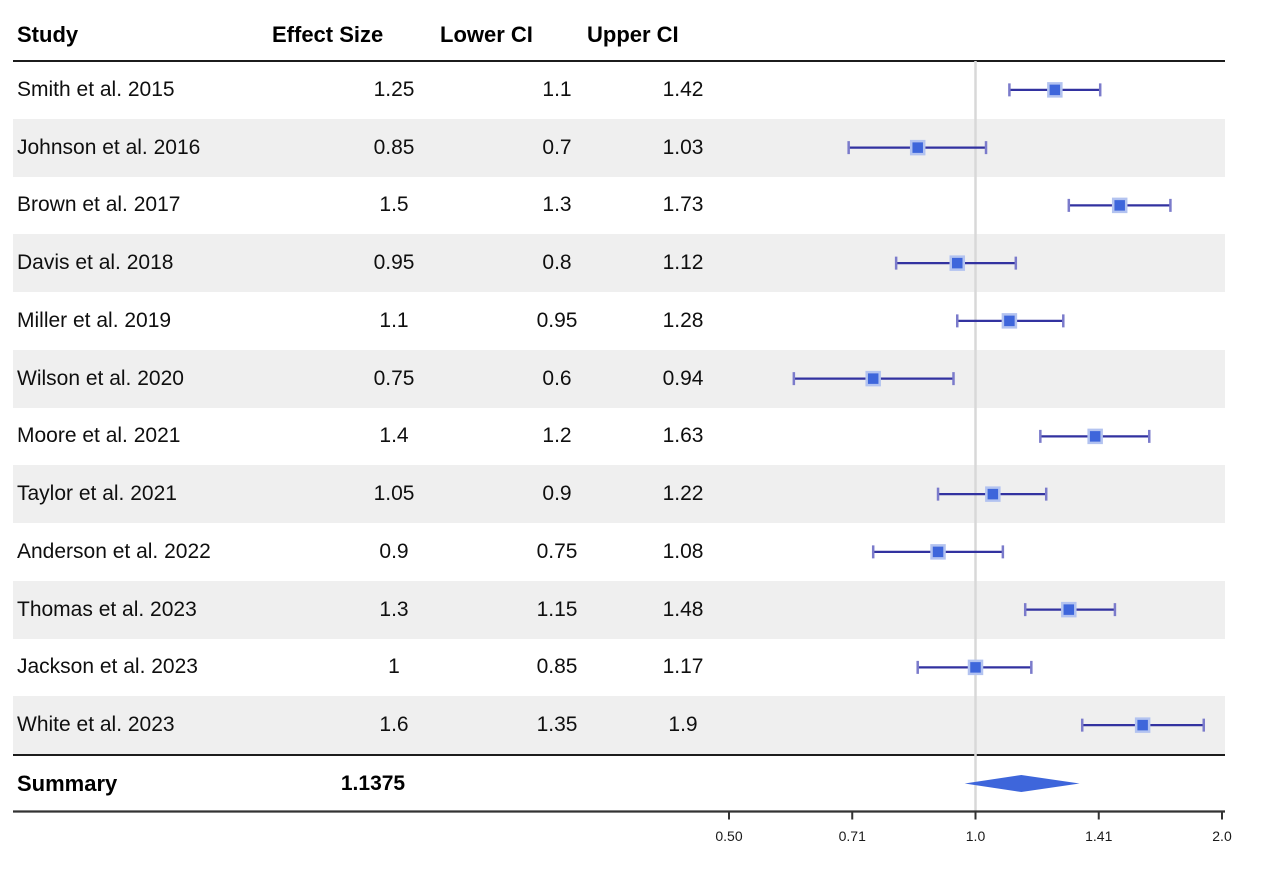 Image resolution: width=1273 pixels, height=879 pixels. What do you see at coordinates (557, 89) in the screenshot?
I see `lower-ci-value: 1.1` at bounding box center [557, 89].